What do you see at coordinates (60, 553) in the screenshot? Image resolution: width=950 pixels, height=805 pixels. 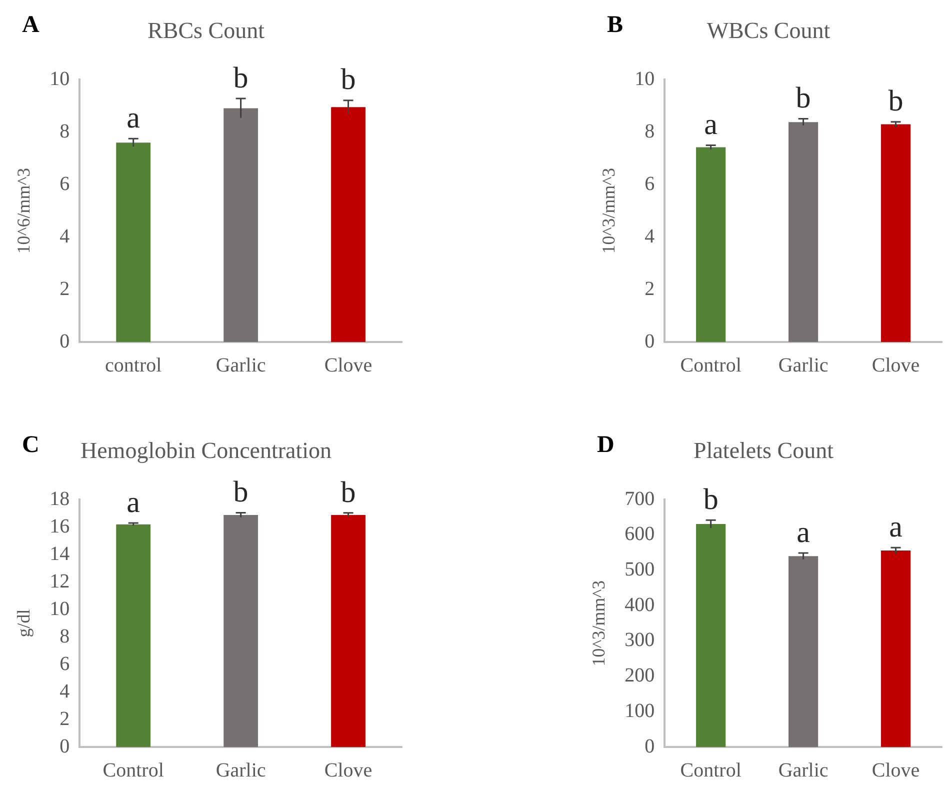 I see `y-tick-label: 14` at bounding box center [60, 553].